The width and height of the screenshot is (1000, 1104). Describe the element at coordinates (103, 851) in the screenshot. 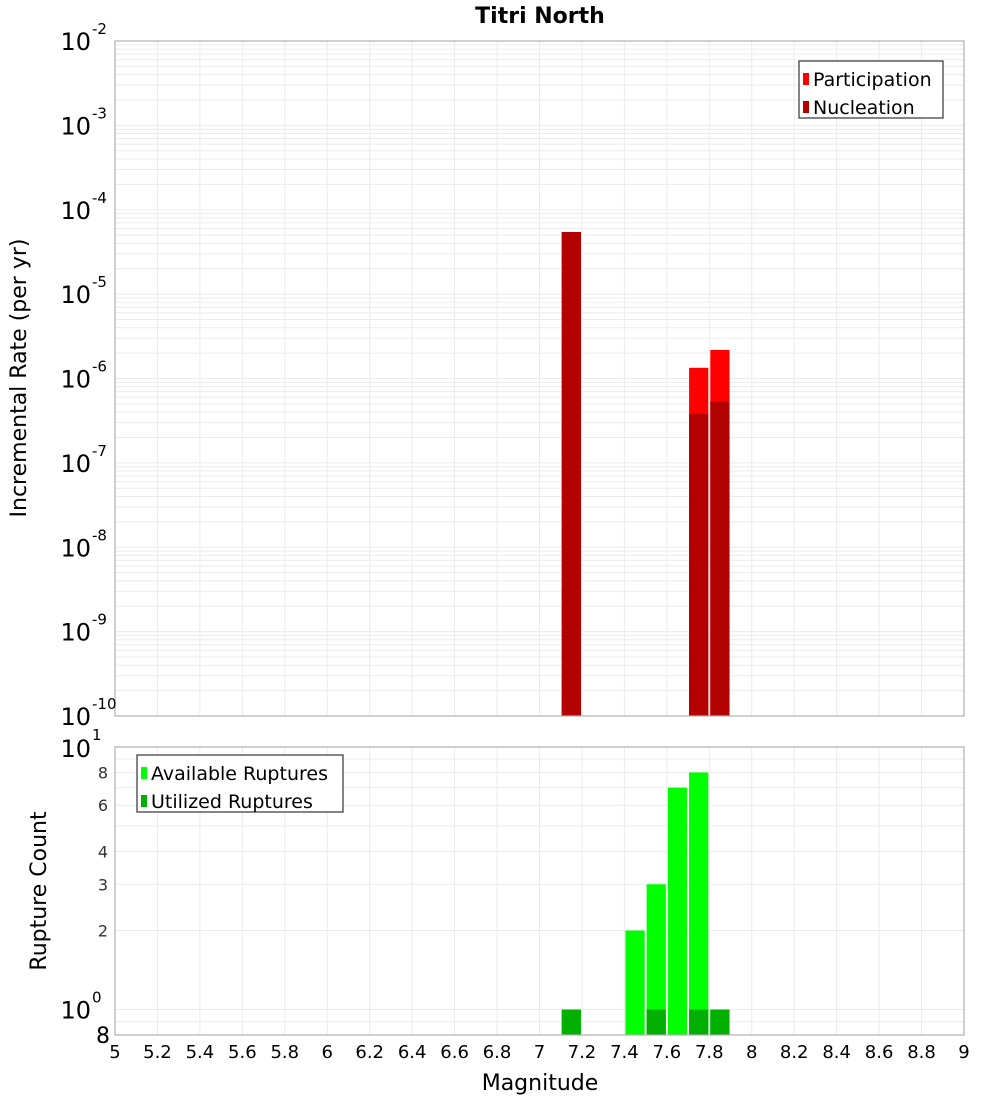

I see `y-tick-label: 4` at that location.